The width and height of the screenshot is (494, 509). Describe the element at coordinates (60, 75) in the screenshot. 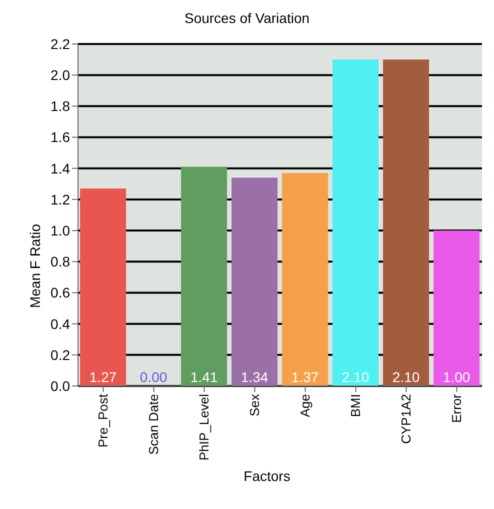

I see `y-tick-label: 2.0` at that location.